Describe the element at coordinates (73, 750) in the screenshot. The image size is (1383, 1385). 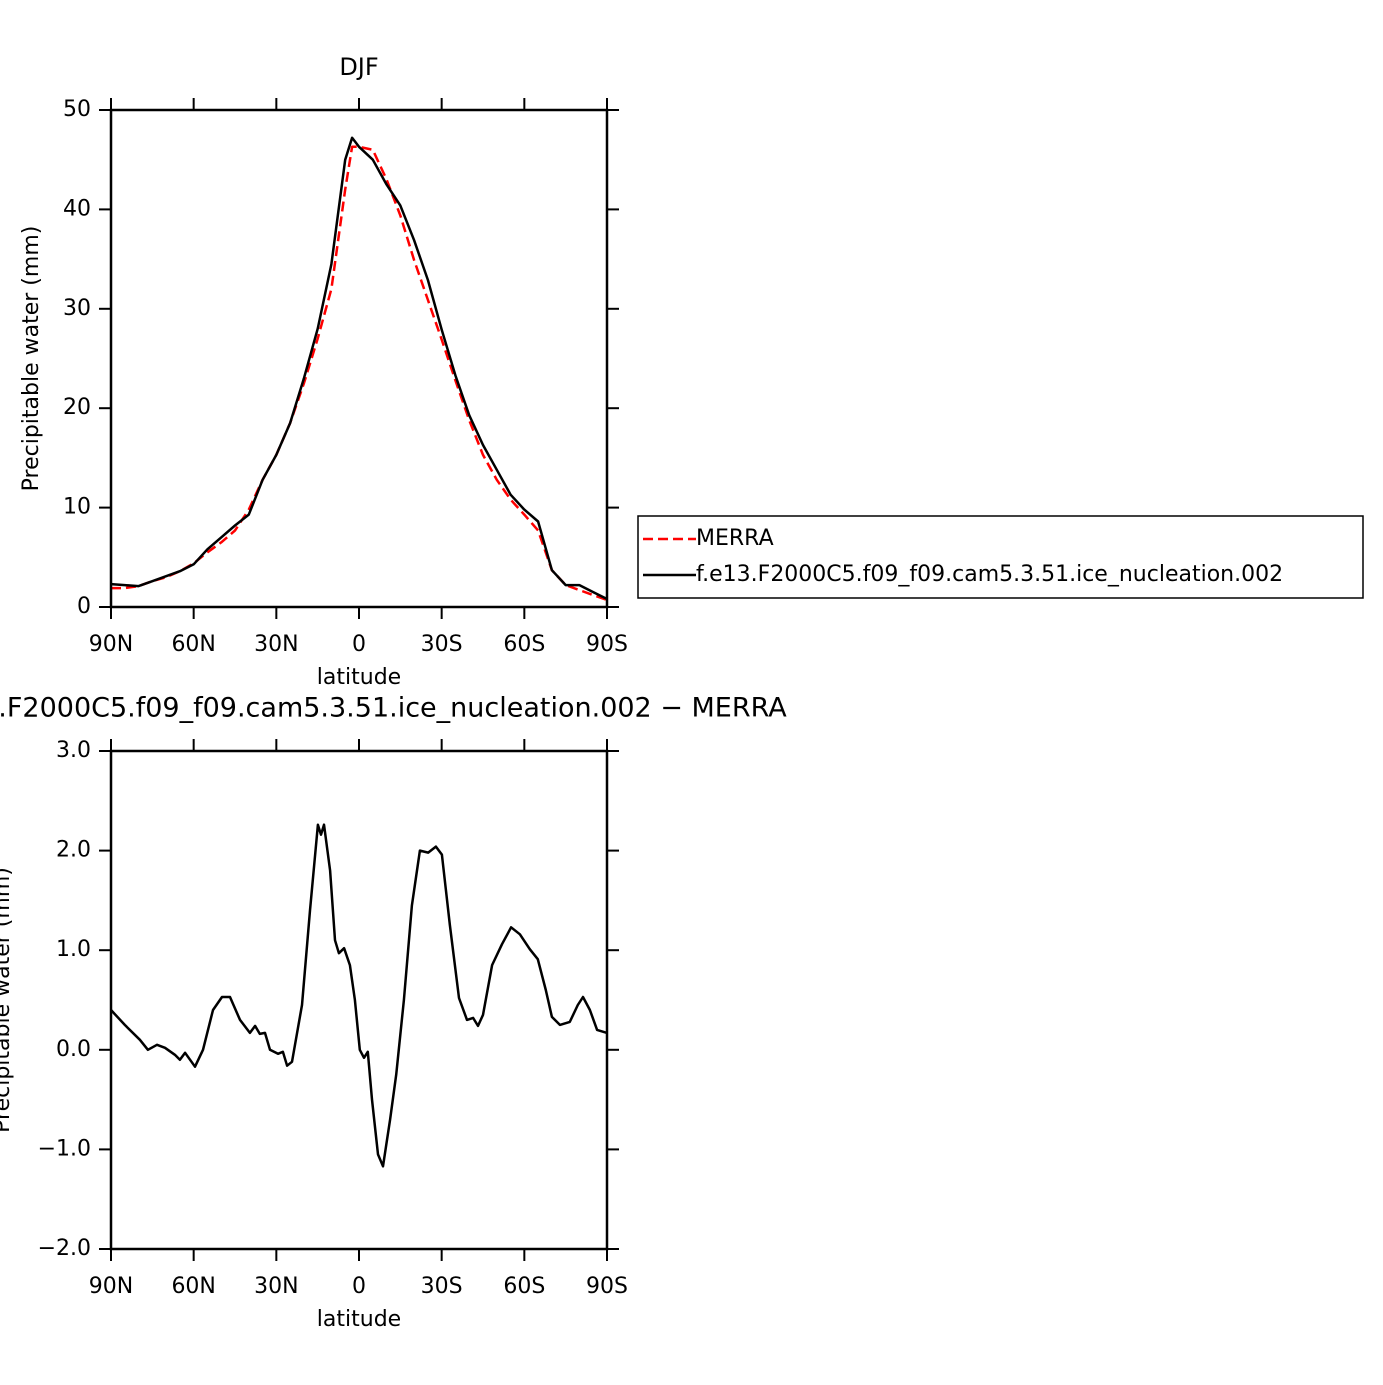
I see `y-tick-label: 3.0` at that location.